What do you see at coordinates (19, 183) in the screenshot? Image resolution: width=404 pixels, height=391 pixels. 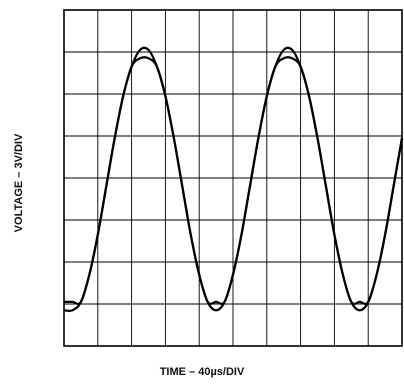 I see `y-axis-label: VOLTAGE – 3V/DIV` at bounding box center [19, 183].